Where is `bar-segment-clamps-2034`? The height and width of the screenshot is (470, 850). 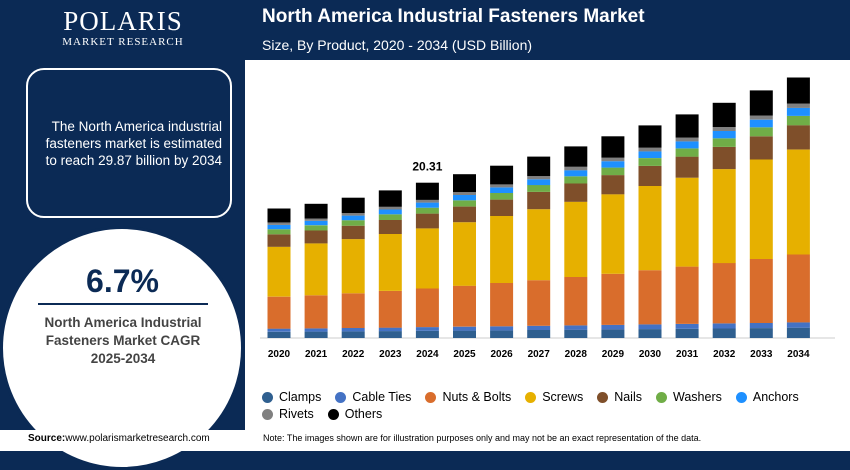 bar-segment-clamps-2034 is located at coordinates (798, 332).